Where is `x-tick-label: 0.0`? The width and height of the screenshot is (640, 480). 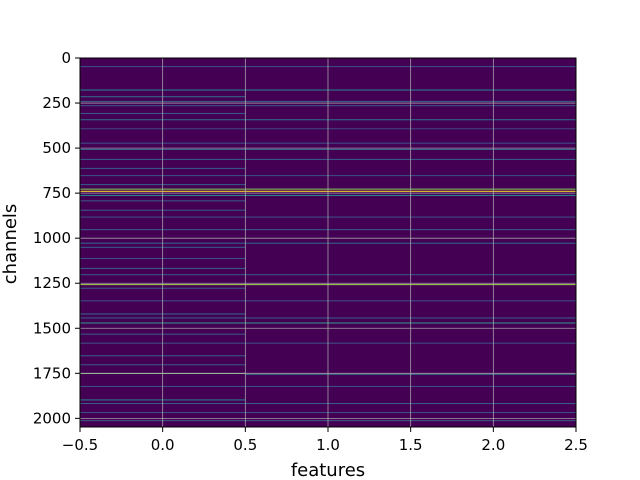 x-tick-label: 0.0 is located at coordinates (163, 445).